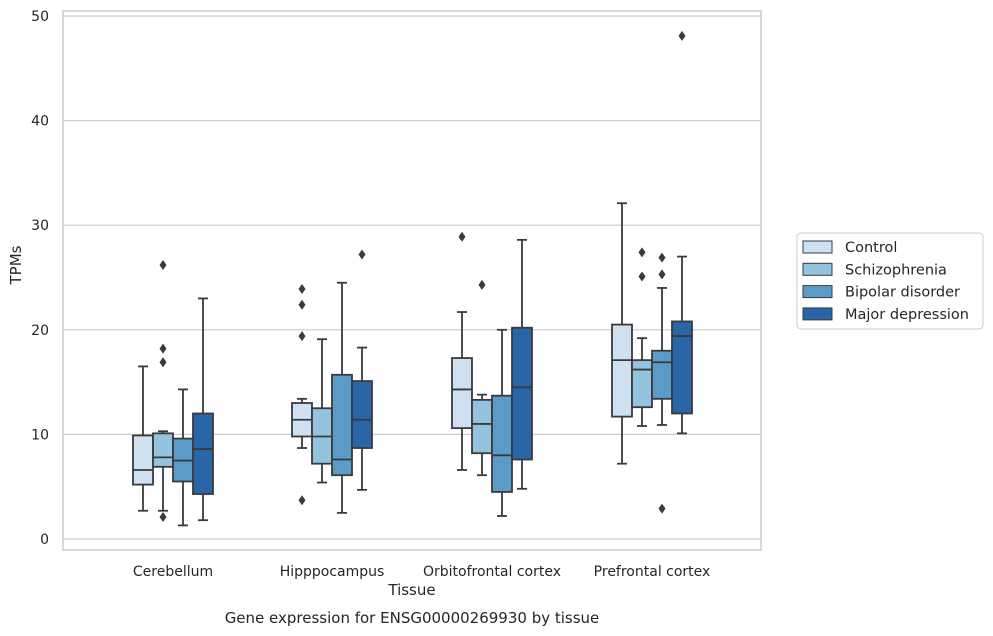 The width and height of the screenshot is (993, 636). I want to click on y-tick-label: 30, so click(40, 226).